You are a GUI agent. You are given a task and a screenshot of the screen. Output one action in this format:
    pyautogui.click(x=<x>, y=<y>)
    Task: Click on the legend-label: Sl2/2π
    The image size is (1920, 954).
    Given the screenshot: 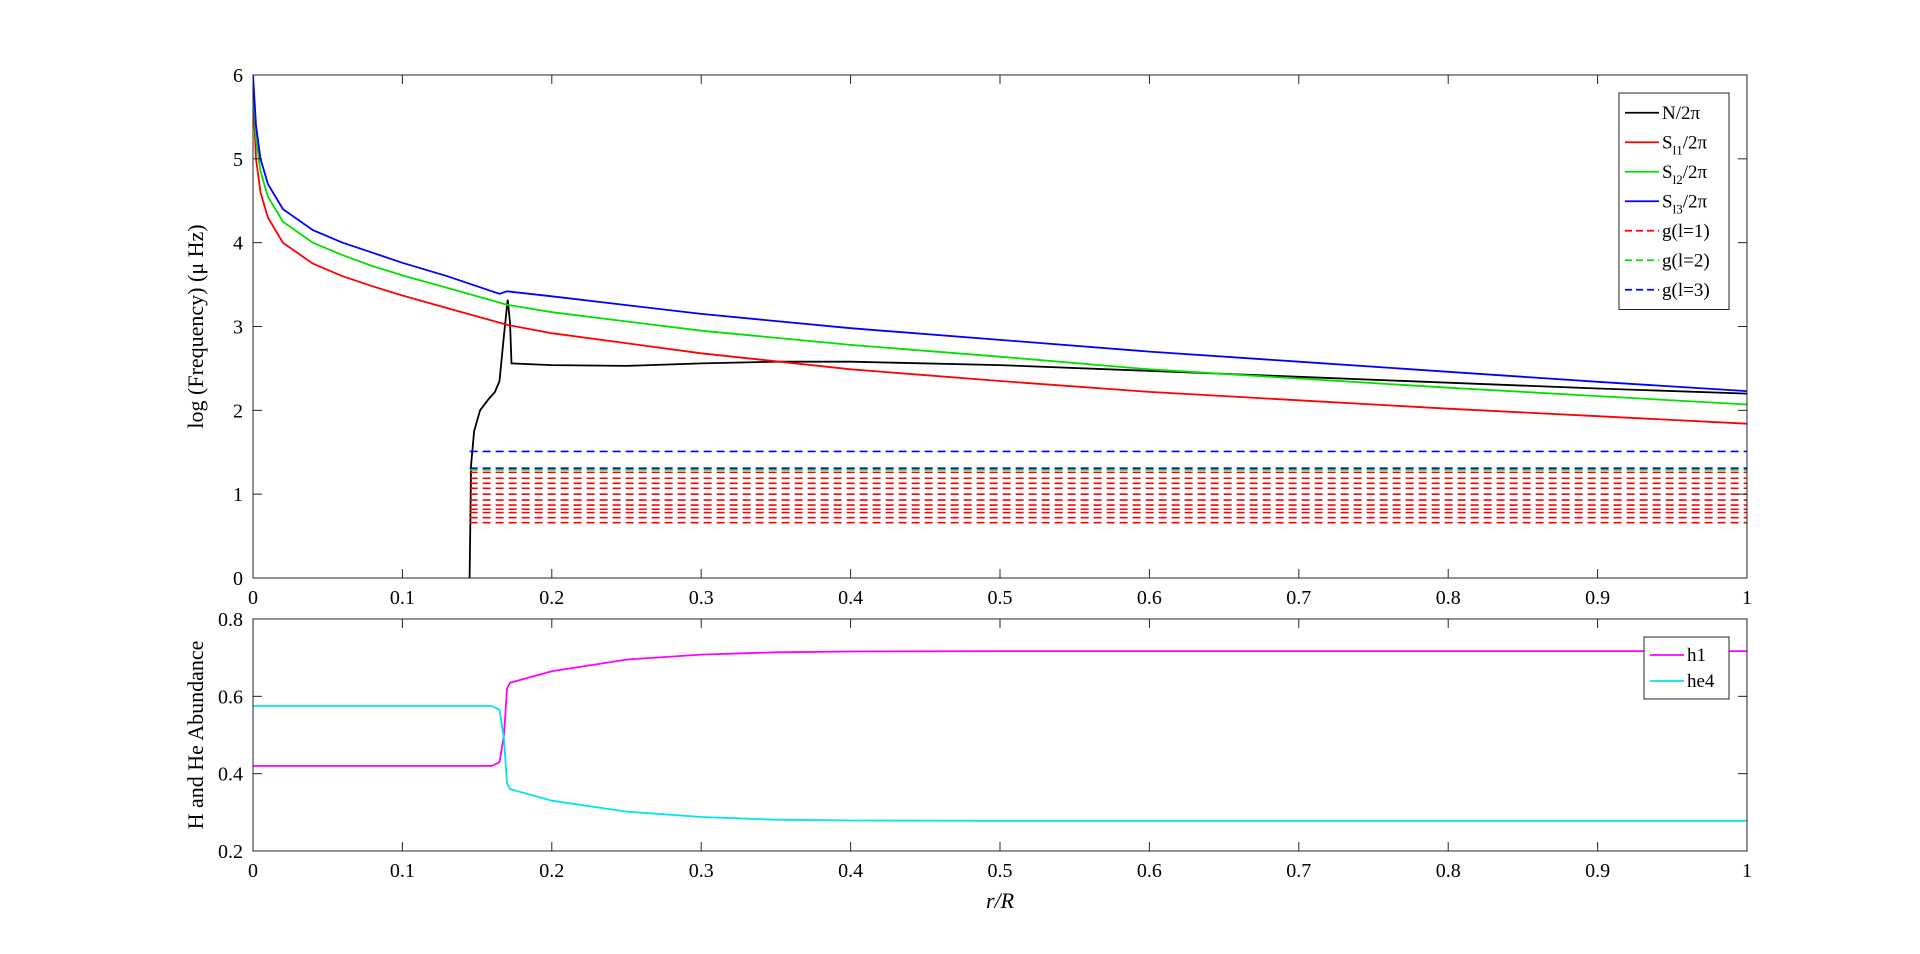 What is the action you would take?
    pyautogui.click(x=1684, y=174)
    